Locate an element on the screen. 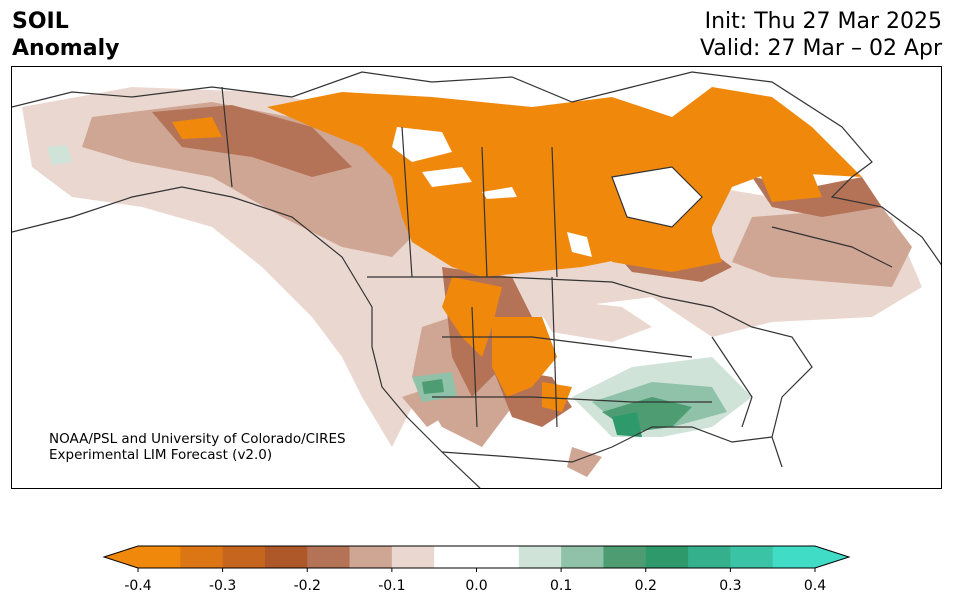 The image size is (954, 608). title-line-1: SOIL is located at coordinates (40, 21).